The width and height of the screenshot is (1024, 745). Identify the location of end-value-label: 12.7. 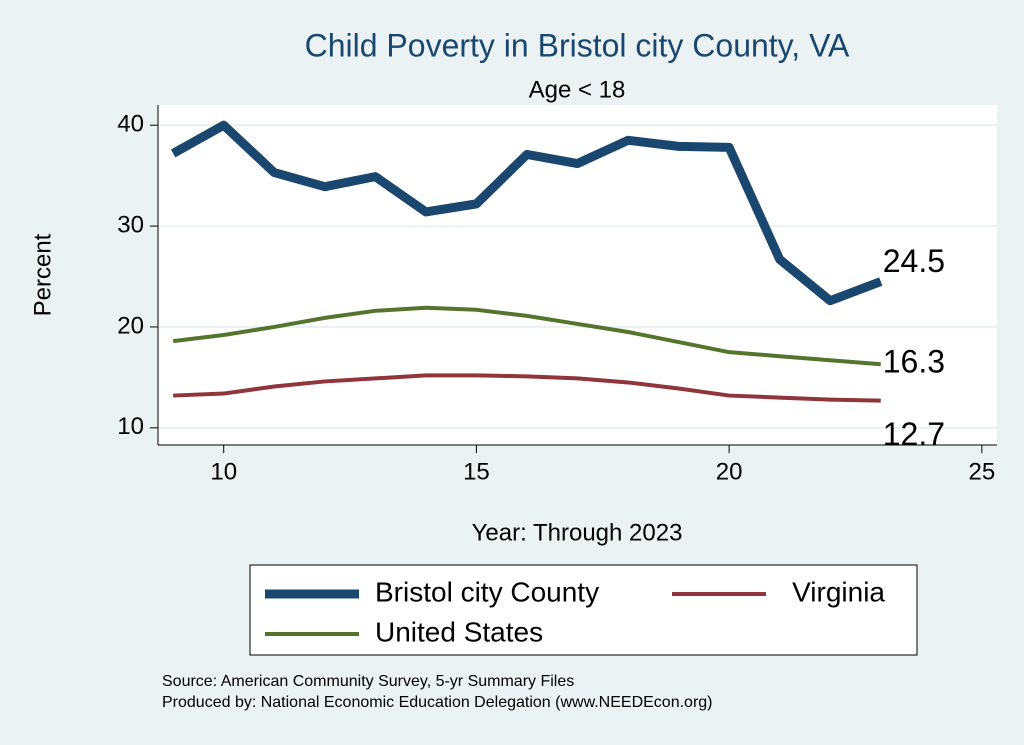
(914, 434).